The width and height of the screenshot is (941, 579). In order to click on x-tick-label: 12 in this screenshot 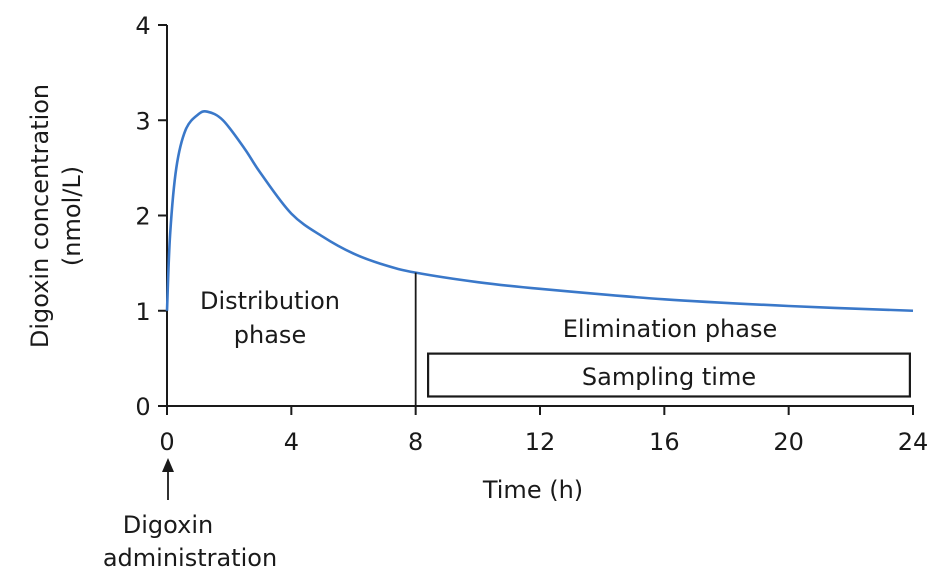, I will do `click(540, 442)`.